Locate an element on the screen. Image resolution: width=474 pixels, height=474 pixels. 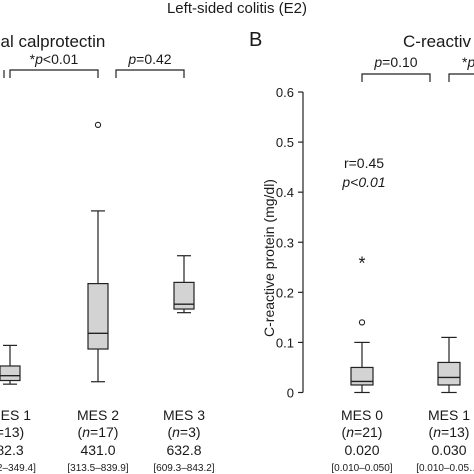
panel-b-category-label: MES 1 is located at coordinates (449, 415).